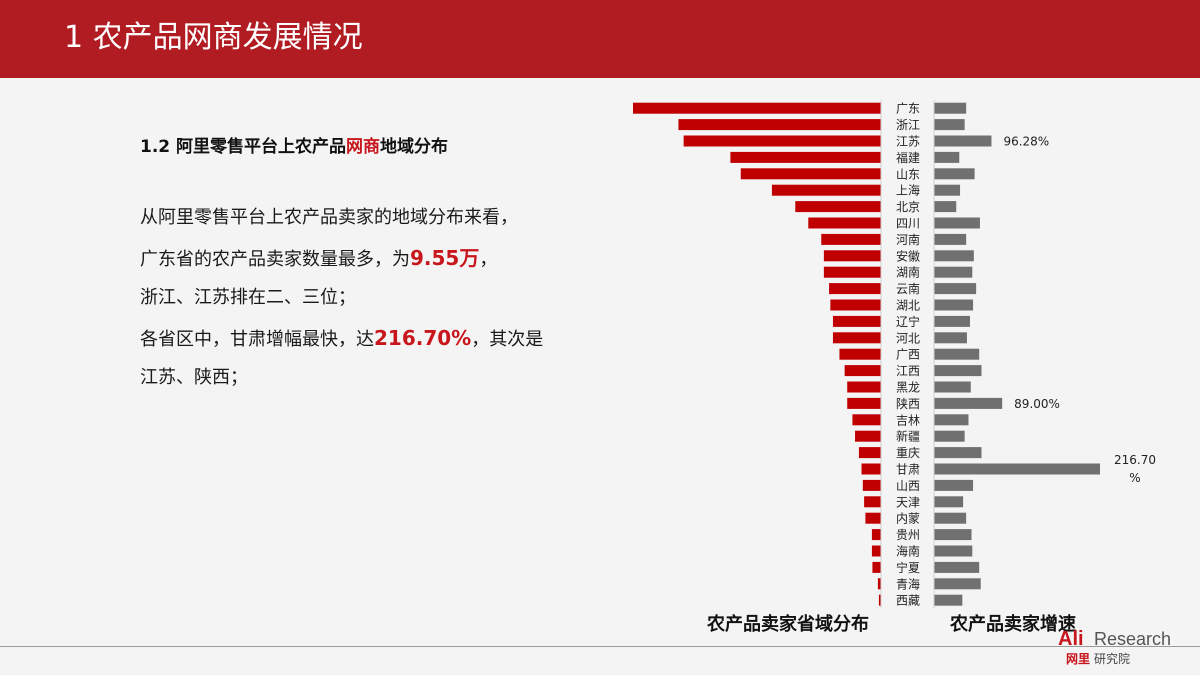 The image size is (1200, 675). I want to click on province-label: 四川, so click(908, 224).